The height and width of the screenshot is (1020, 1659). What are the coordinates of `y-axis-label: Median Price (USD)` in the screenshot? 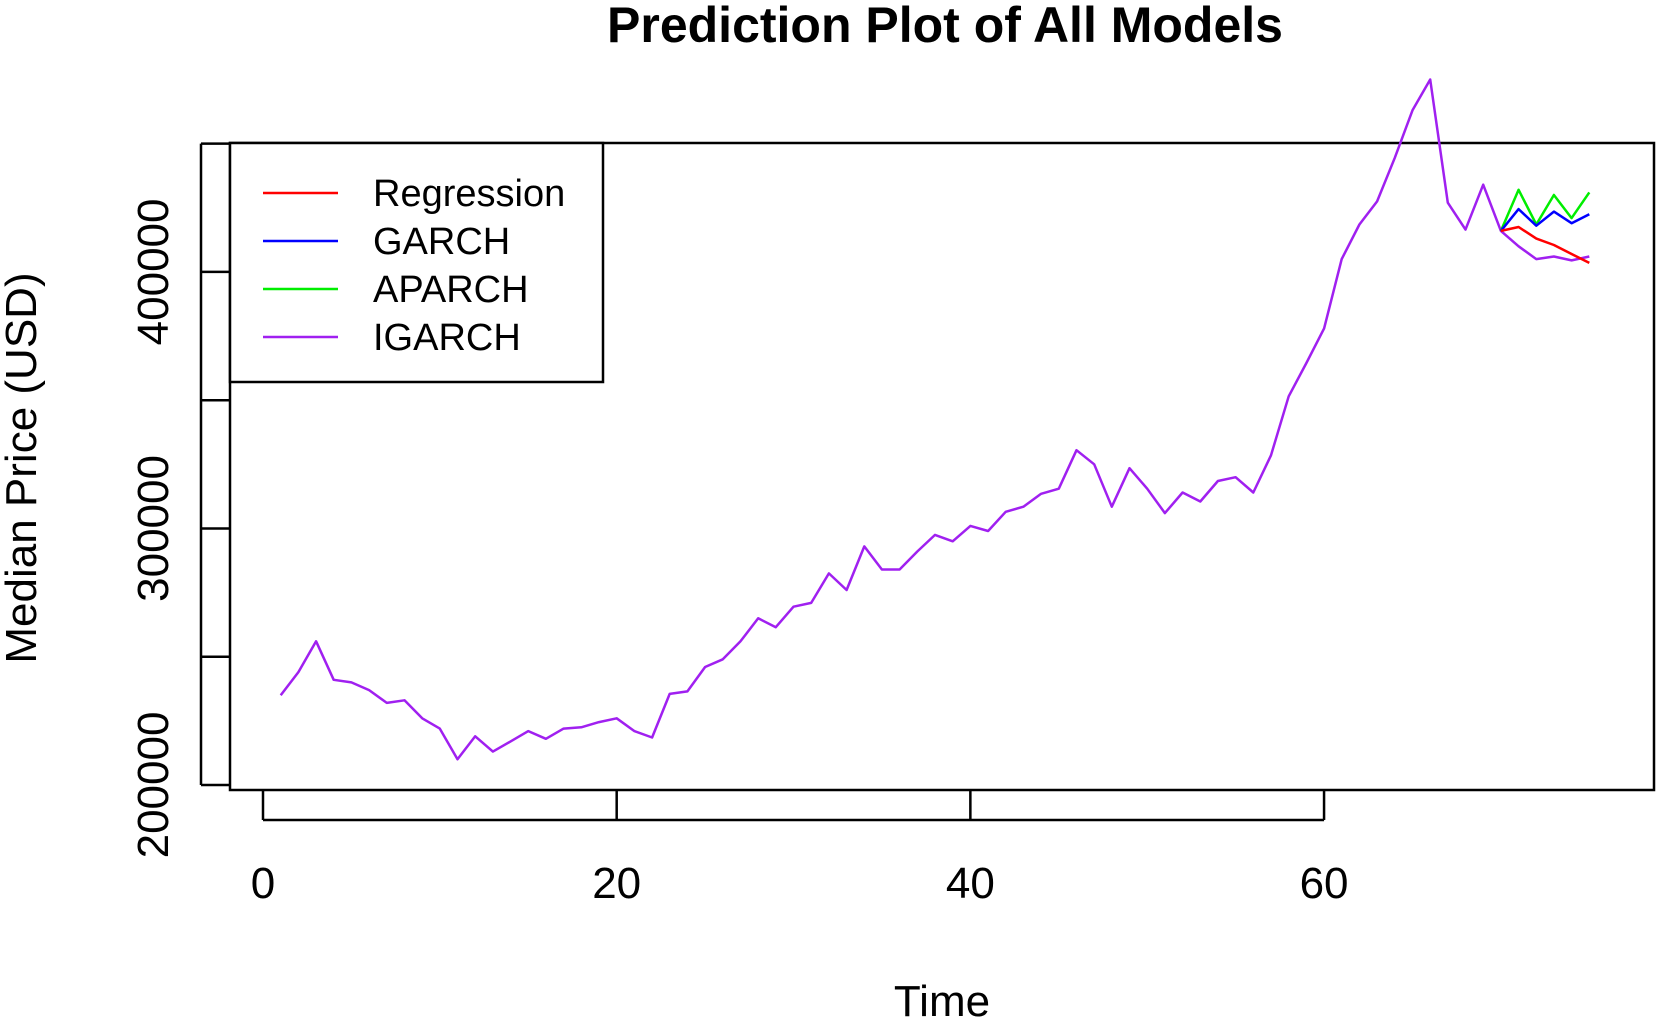 It's located at (23, 467).